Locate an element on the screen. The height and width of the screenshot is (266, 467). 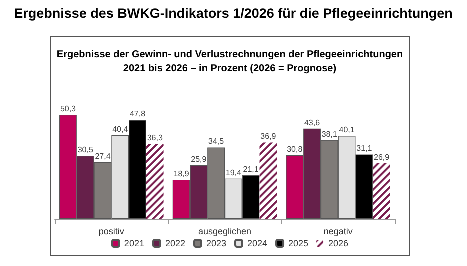
data-label: 40,1 is located at coordinates (347, 130).